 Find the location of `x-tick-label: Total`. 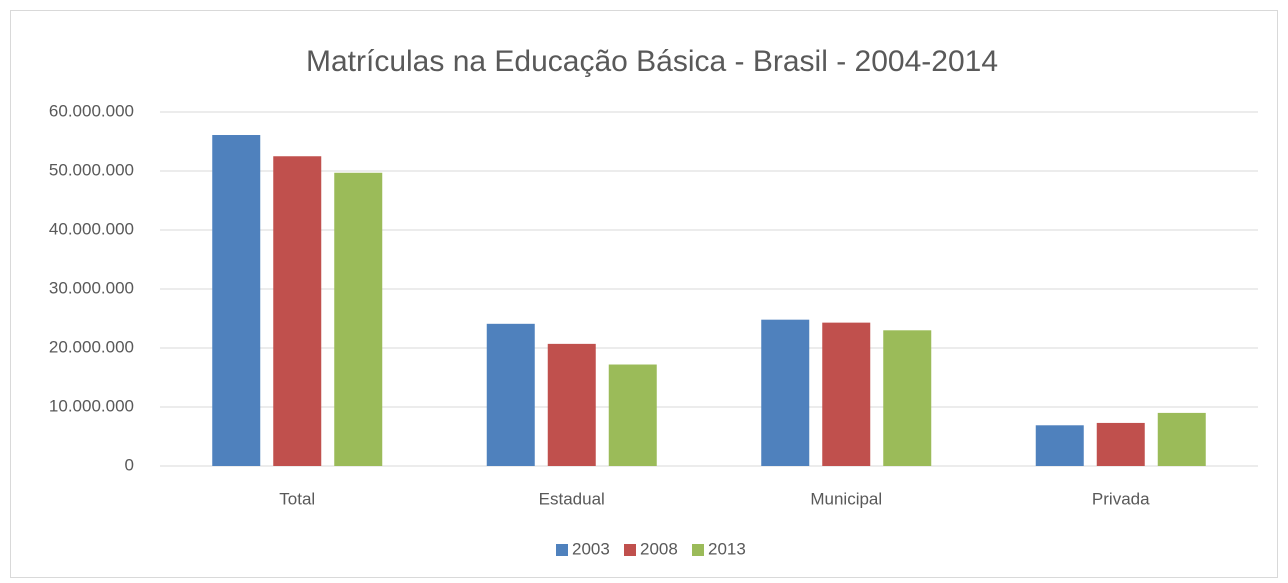

x-tick-label: Total is located at coordinates (297, 498).